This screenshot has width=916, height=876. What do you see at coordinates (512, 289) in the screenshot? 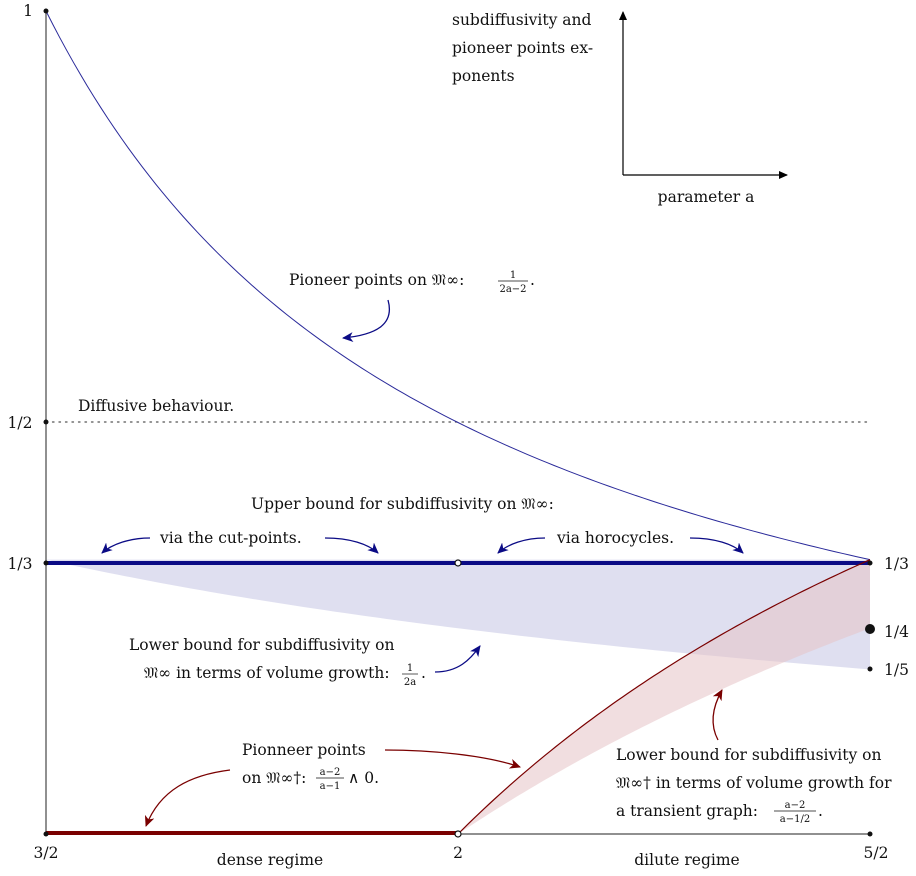
I see `pioneer-frac-den: 2a−2` at bounding box center [512, 289].